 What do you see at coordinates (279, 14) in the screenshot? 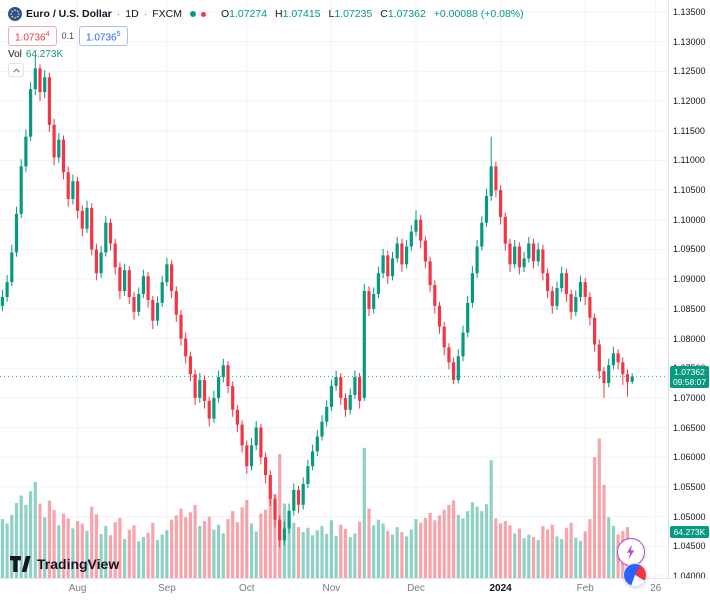
I see `high-label: H` at bounding box center [279, 14].